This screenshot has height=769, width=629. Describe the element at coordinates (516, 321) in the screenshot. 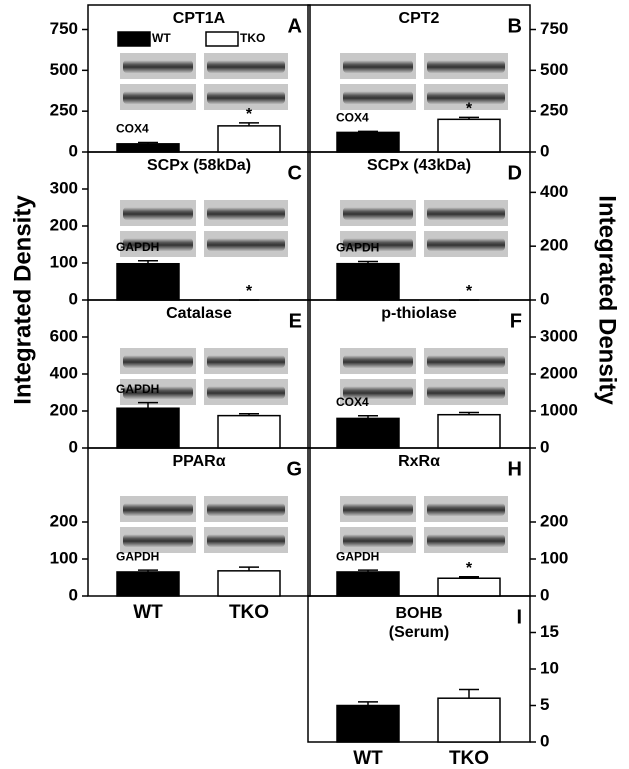

I see `panel-letter: F` at that location.